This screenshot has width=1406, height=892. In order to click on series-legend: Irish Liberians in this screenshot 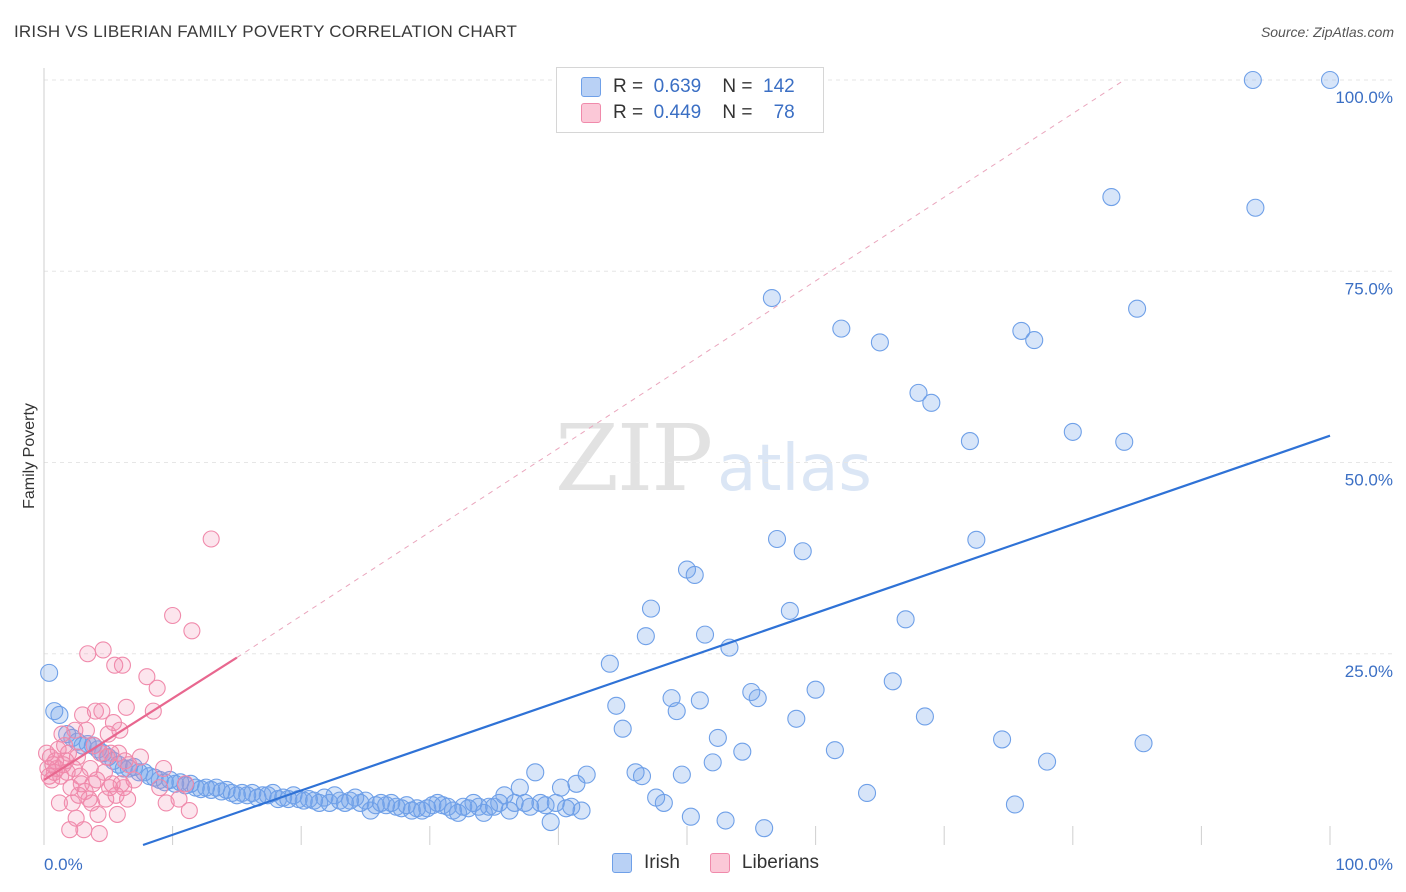, I will do `click(730, 863)`.